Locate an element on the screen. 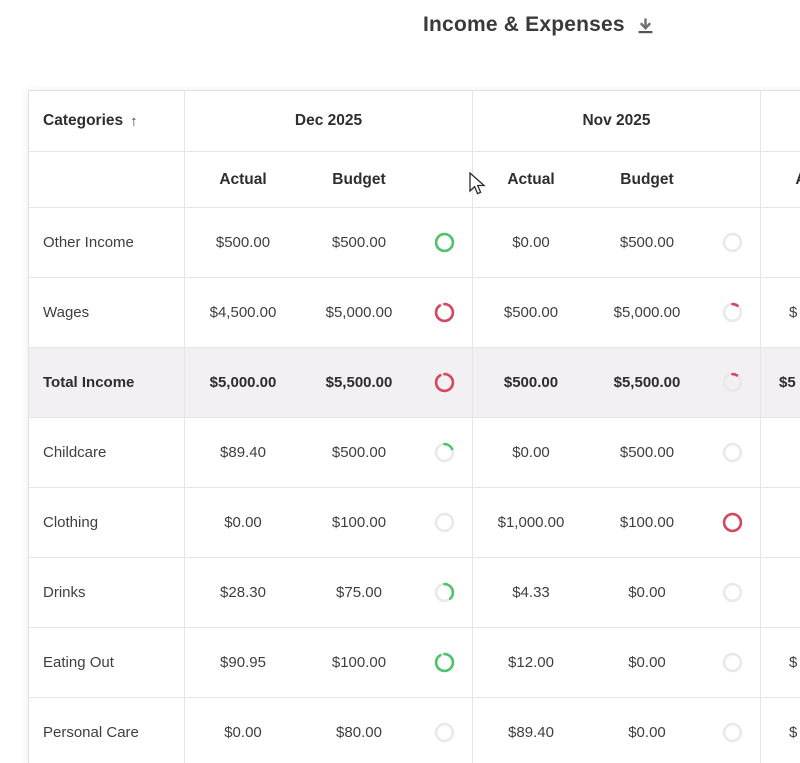  category-cell: Clothing is located at coordinates (107, 523).